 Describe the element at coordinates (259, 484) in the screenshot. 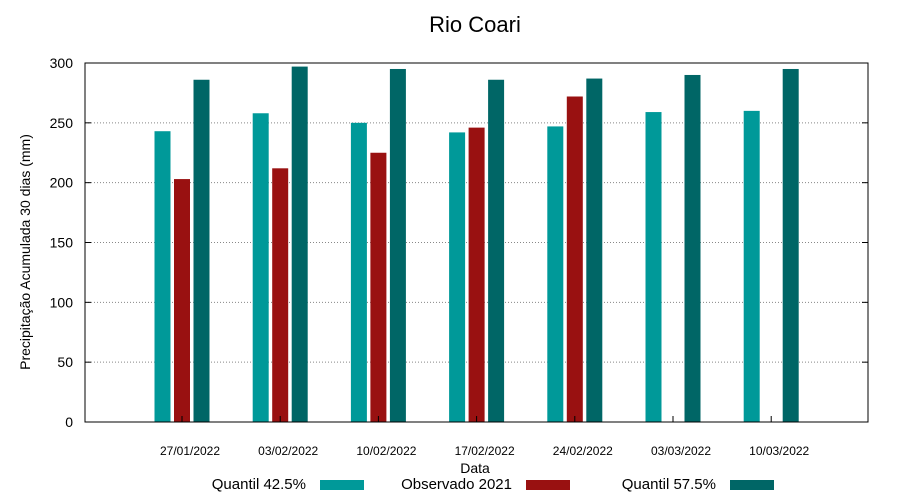

I see `legend-label: Quantil 42.5%` at that location.